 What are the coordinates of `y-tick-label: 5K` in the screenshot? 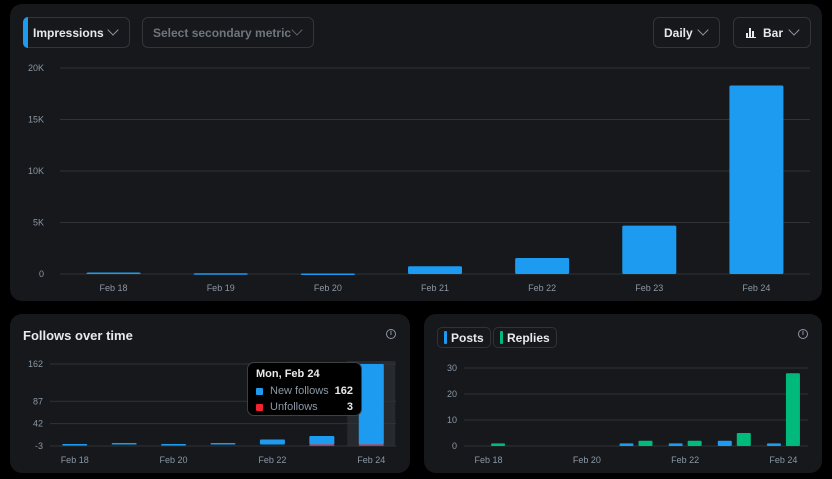 It's located at (38, 223).